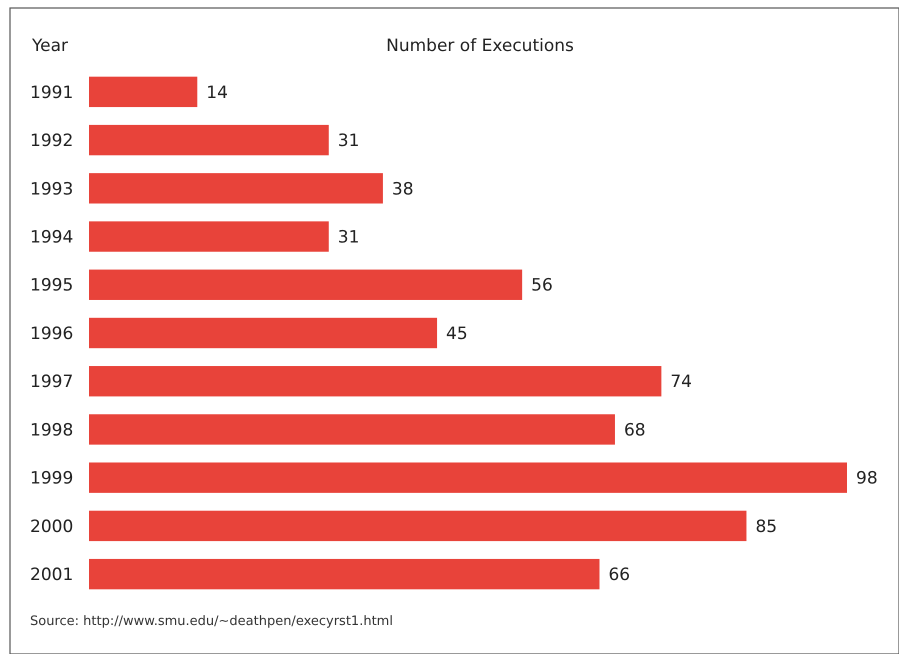 The width and height of the screenshot is (899, 654). Describe the element at coordinates (635, 430) in the screenshot. I see `data-label: 68` at that location.